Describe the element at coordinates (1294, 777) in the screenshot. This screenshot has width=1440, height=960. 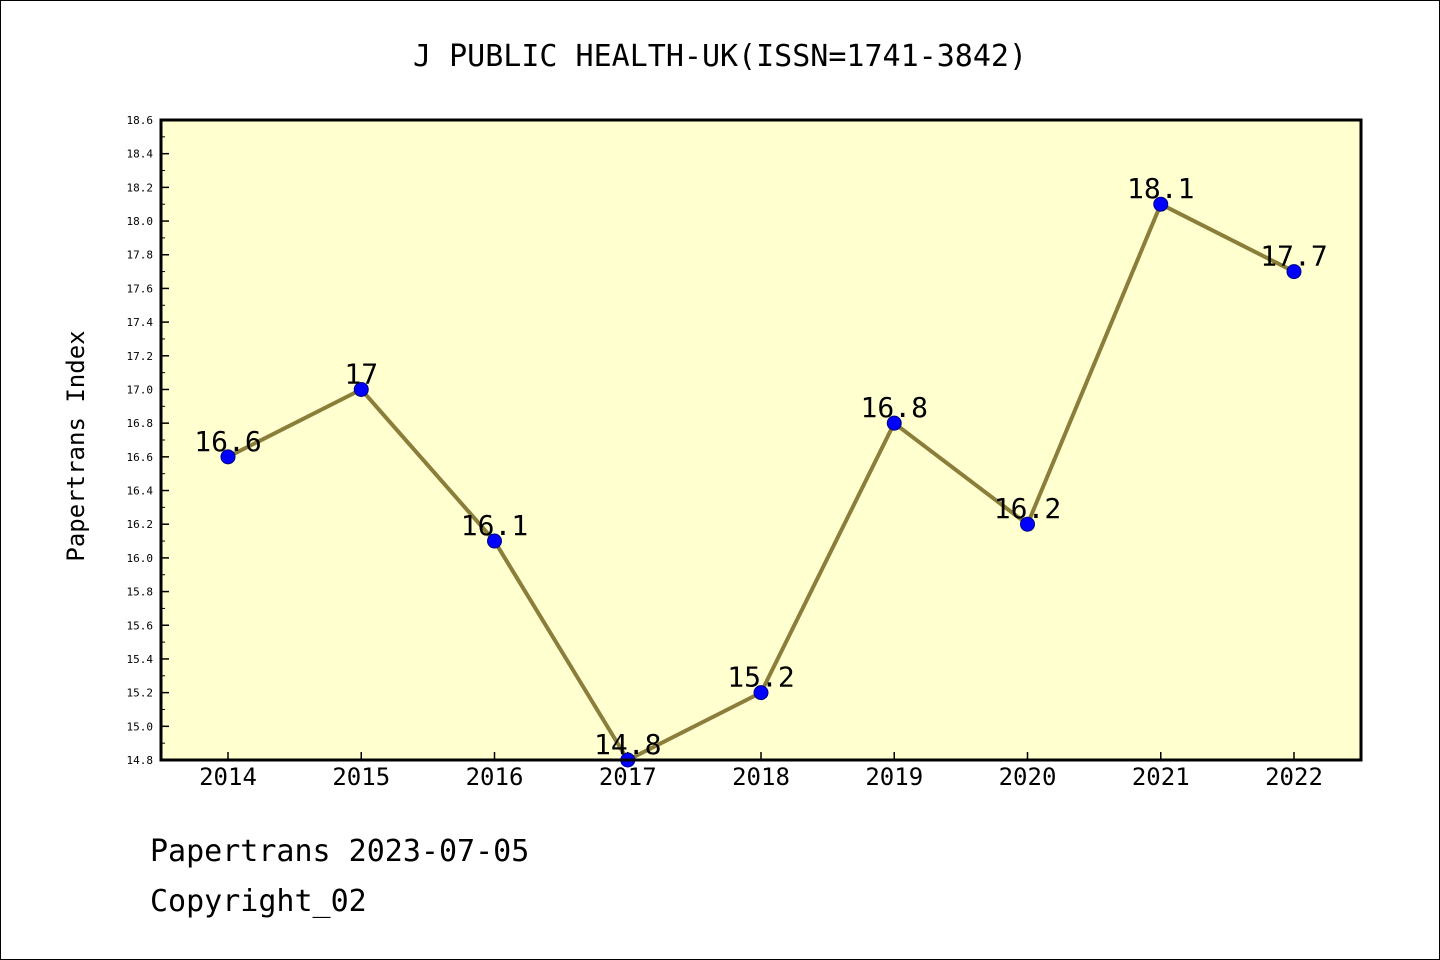
I see `x-tick-label: 2022` at that location.